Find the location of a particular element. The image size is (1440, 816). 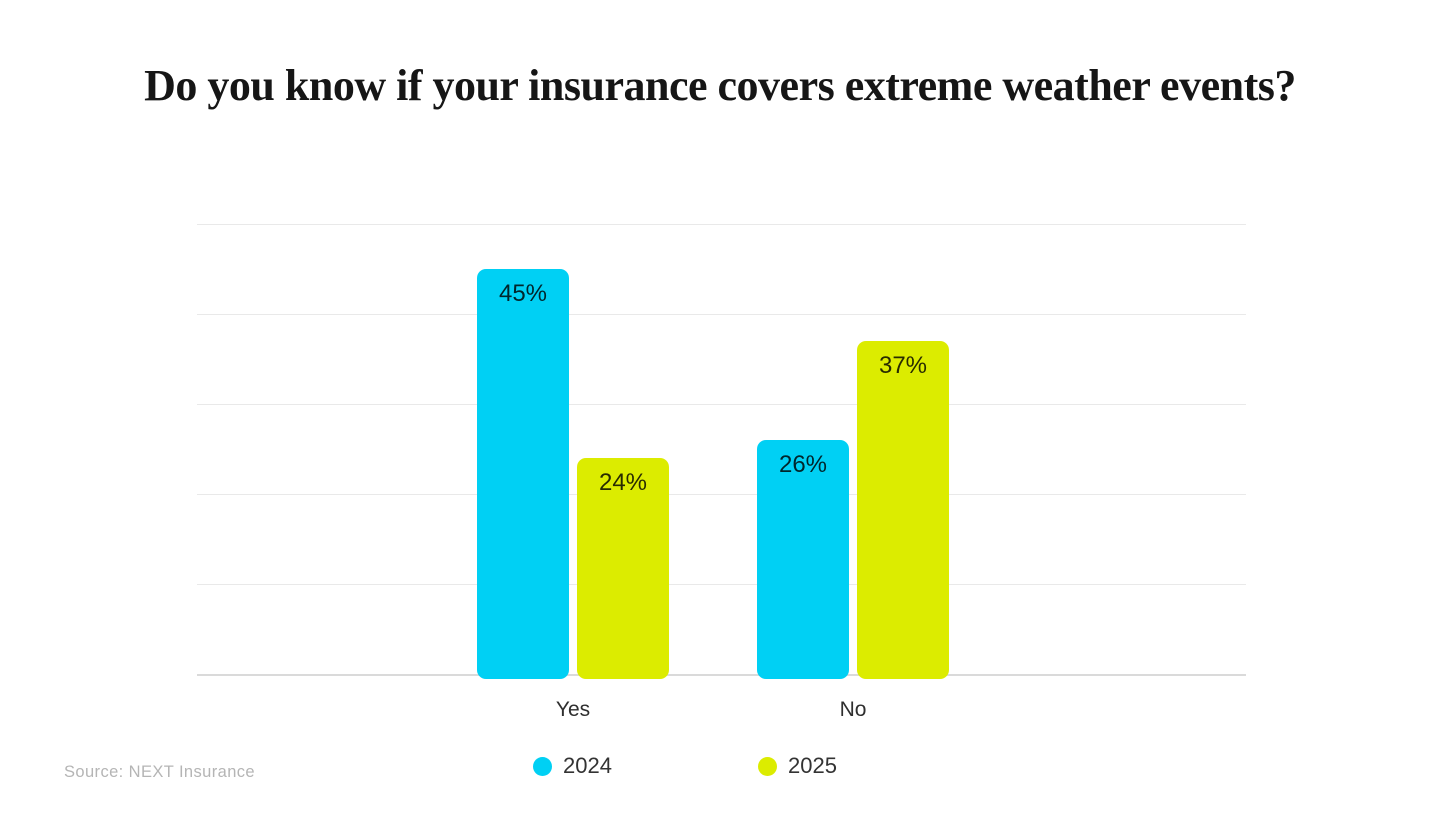

legend-item-2024: 2024 is located at coordinates (572, 766).